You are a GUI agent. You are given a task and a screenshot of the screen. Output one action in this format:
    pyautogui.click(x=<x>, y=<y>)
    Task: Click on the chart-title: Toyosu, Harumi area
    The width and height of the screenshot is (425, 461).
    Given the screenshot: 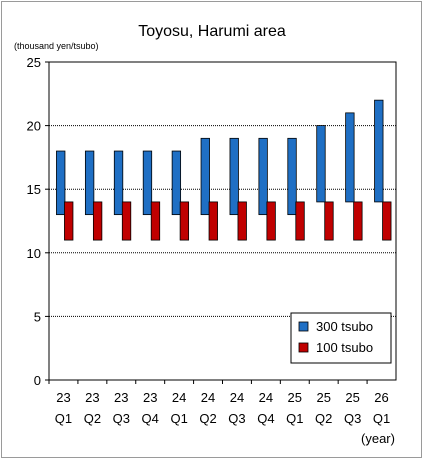 What is the action you would take?
    pyautogui.click(x=212, y=31)
    